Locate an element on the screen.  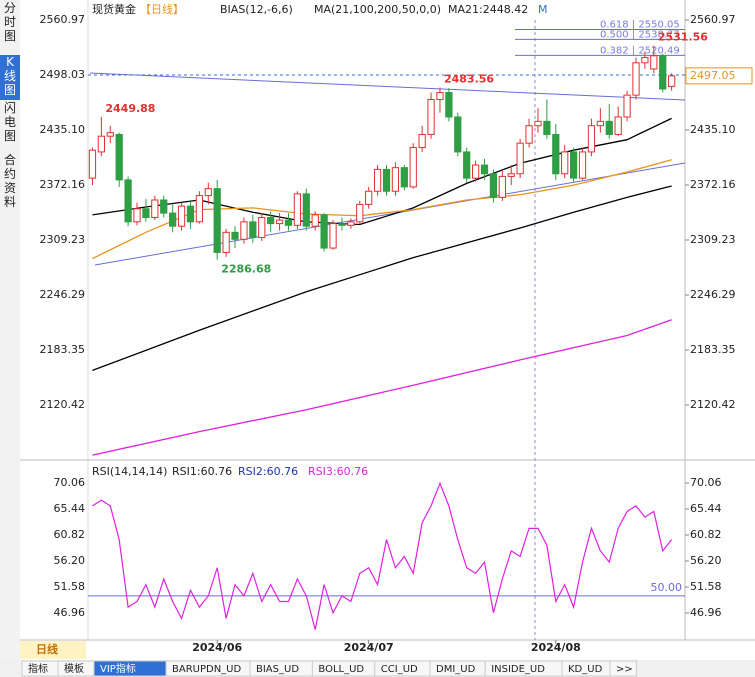
tab-label: 模板 is located at coordinates (74, 668).